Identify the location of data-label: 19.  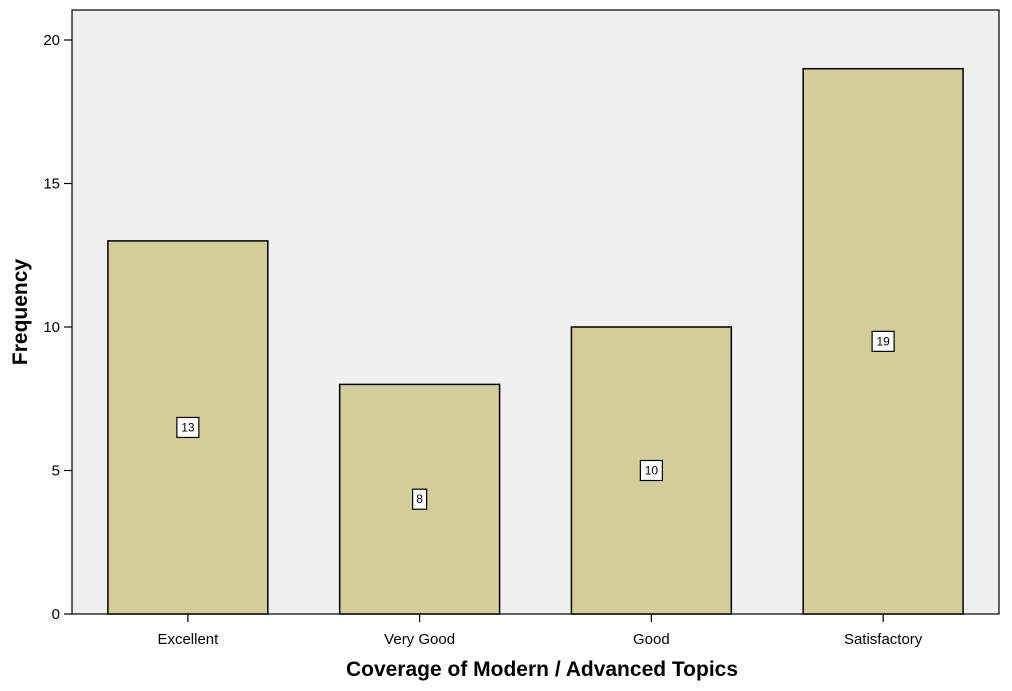
(883, 341).